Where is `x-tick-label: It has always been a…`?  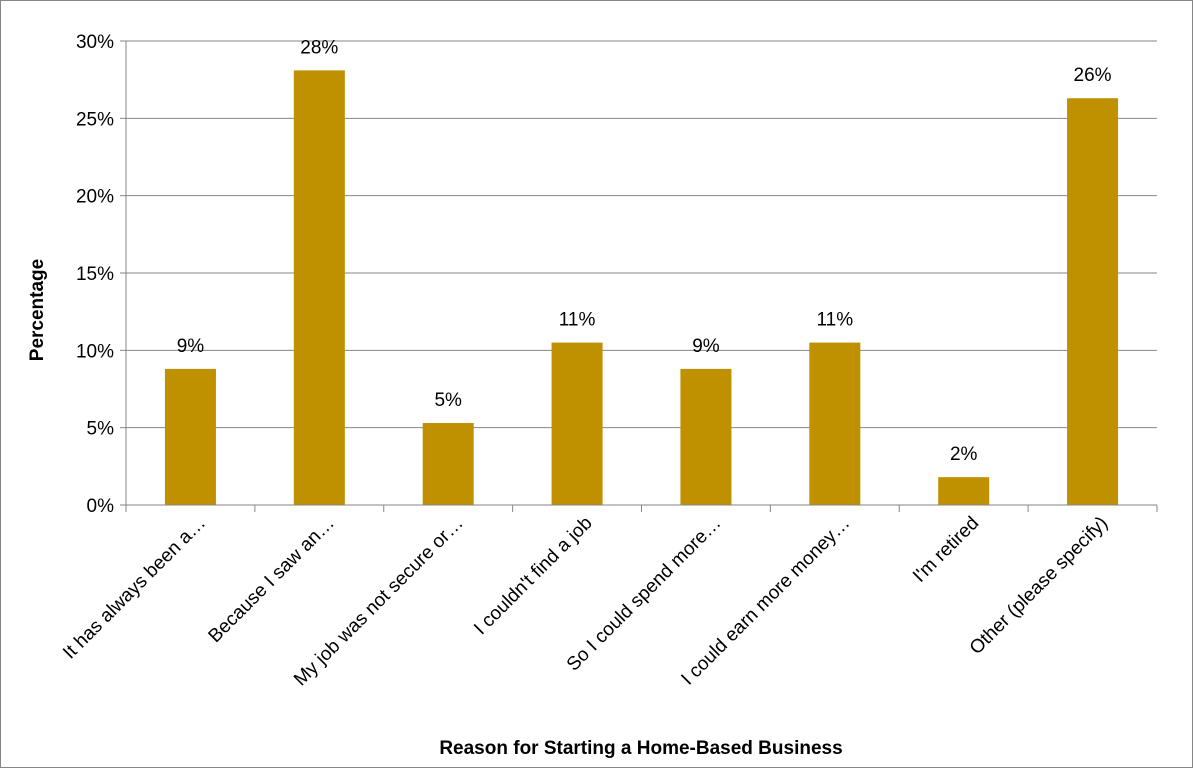 x-tick-label: It has always been a… is located at coordinates (134, 588).